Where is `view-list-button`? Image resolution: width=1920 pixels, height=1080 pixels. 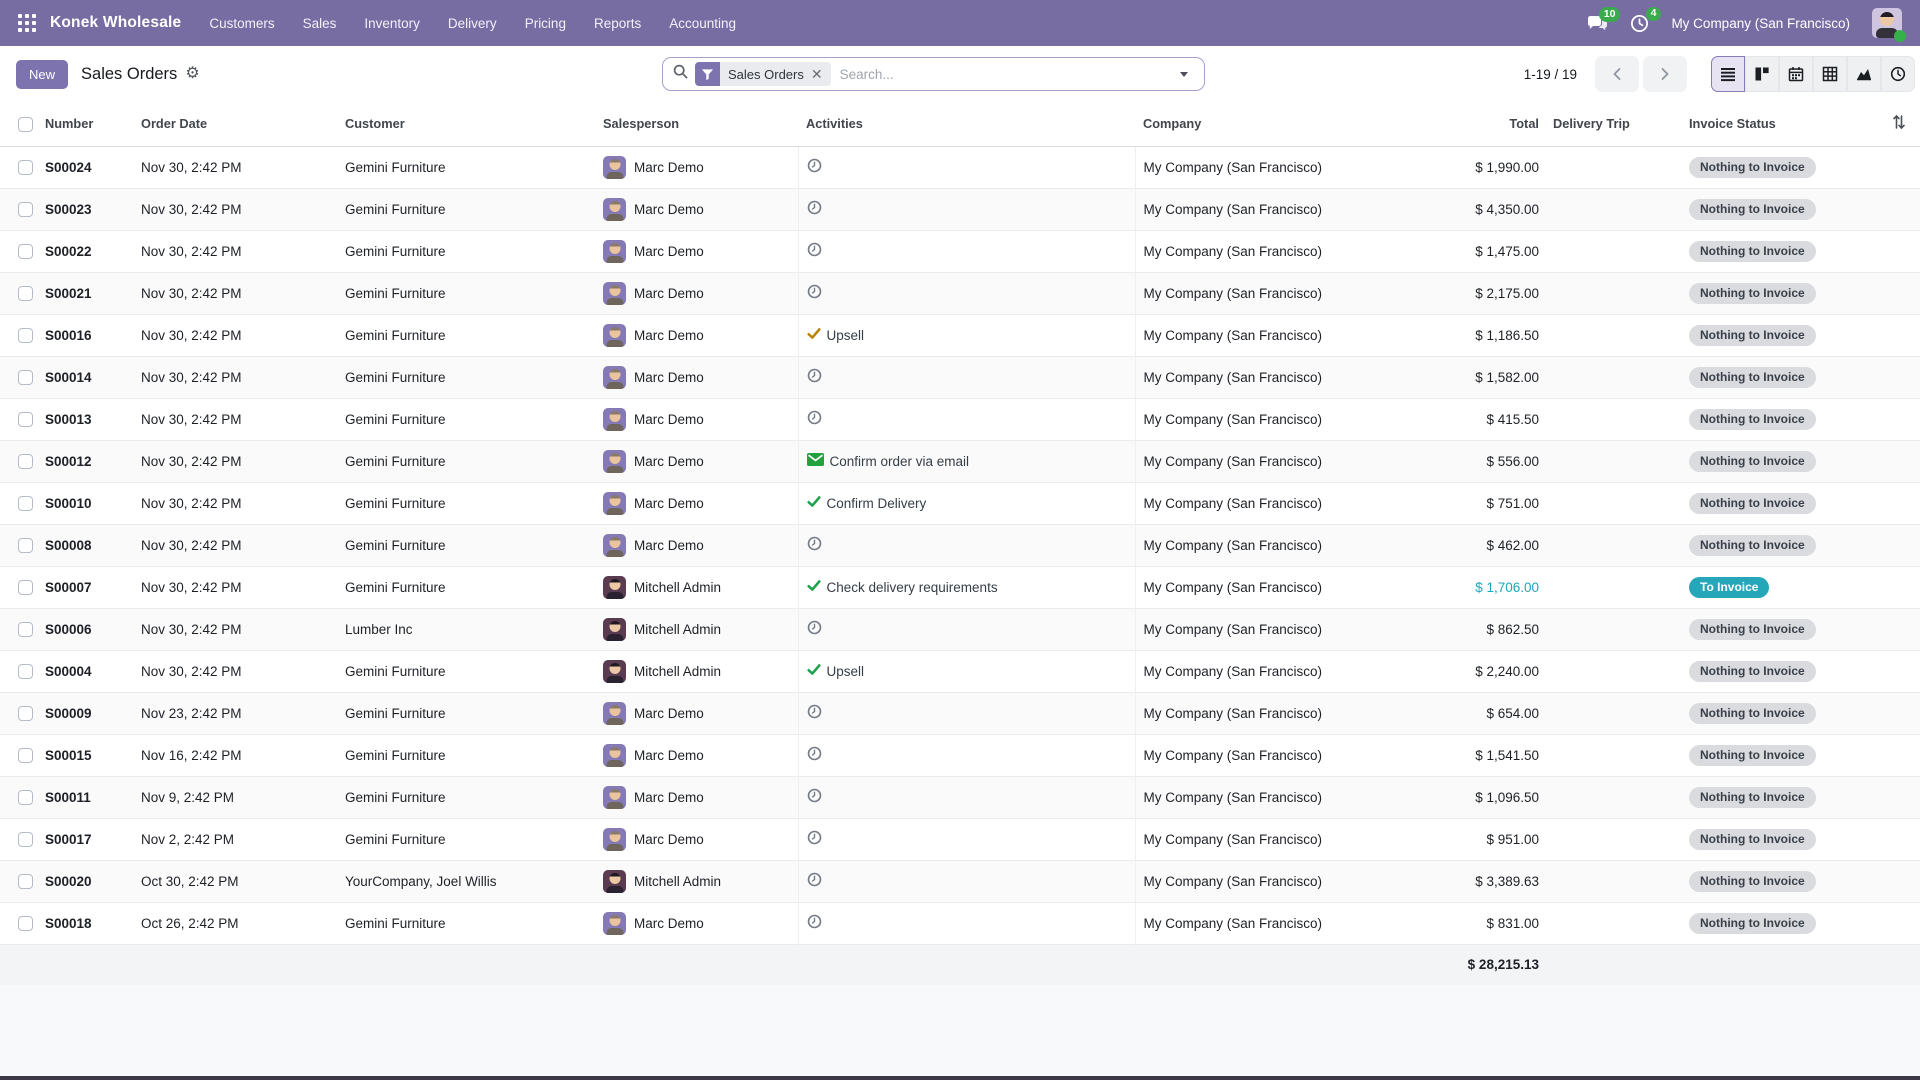 view-list-button is located at coordinates (1728, 74).